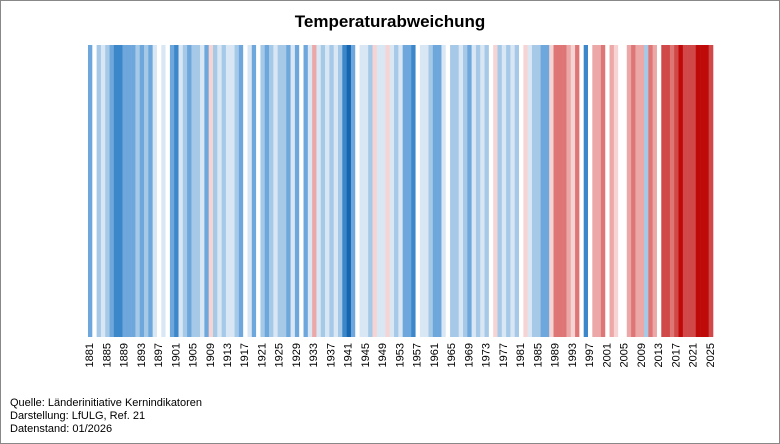  Describe the element at coordinates (77, 416) in the screenshot. I see `author-note: Darstellung: LfULG, Ref. 21` at that location.